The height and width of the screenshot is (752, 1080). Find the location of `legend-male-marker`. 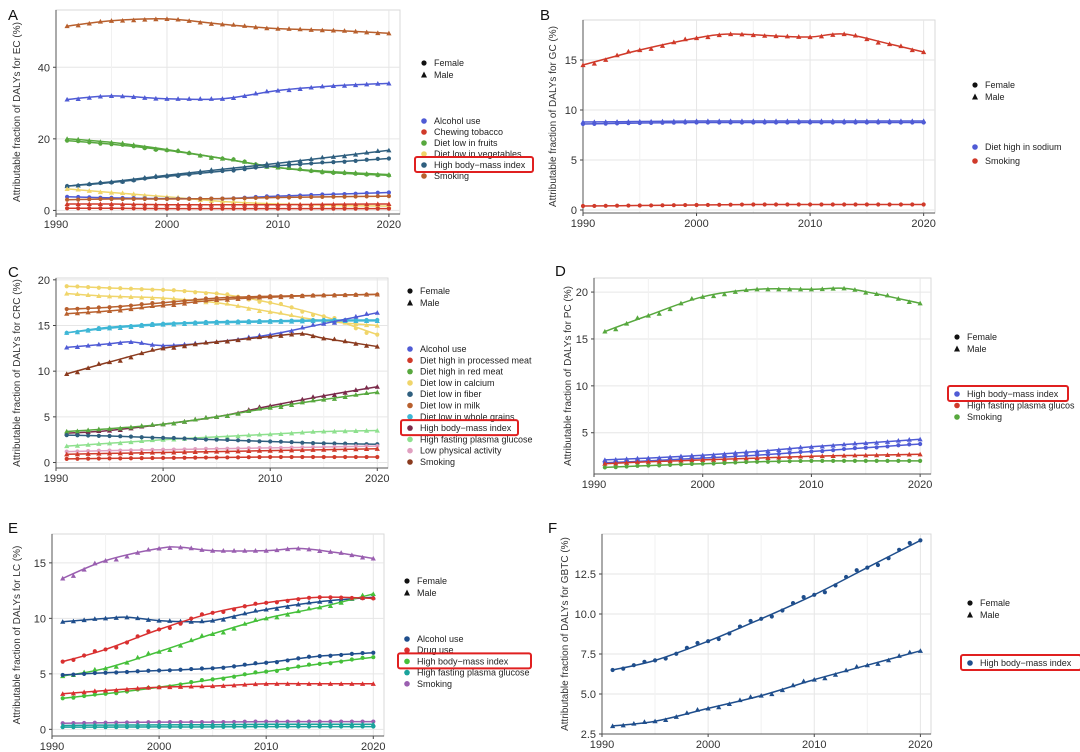

legend-male-marker is located at coordinates (410, 302).